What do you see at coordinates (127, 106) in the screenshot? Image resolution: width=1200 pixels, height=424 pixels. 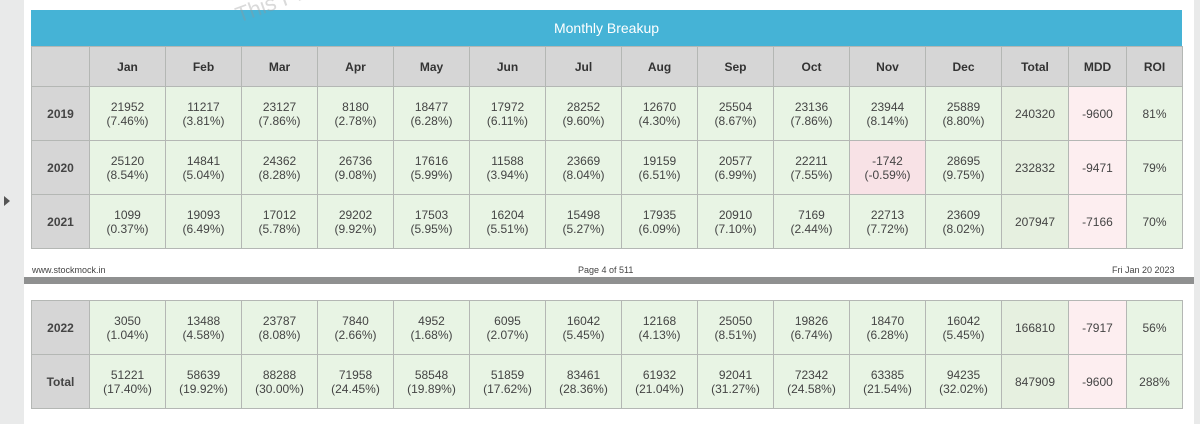 I see `month-value: 21952` at bounding box center [127, 106].